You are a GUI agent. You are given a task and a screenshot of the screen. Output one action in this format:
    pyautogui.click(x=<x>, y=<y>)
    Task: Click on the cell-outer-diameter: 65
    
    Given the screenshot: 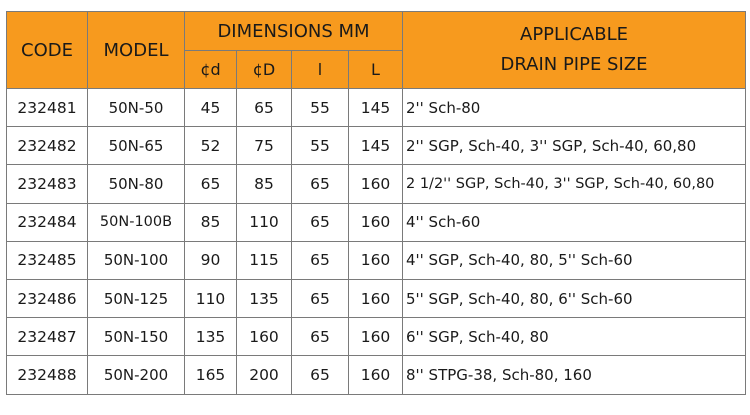 What is the action you would take?
    pyautogui.click(x=264, y=107)
    